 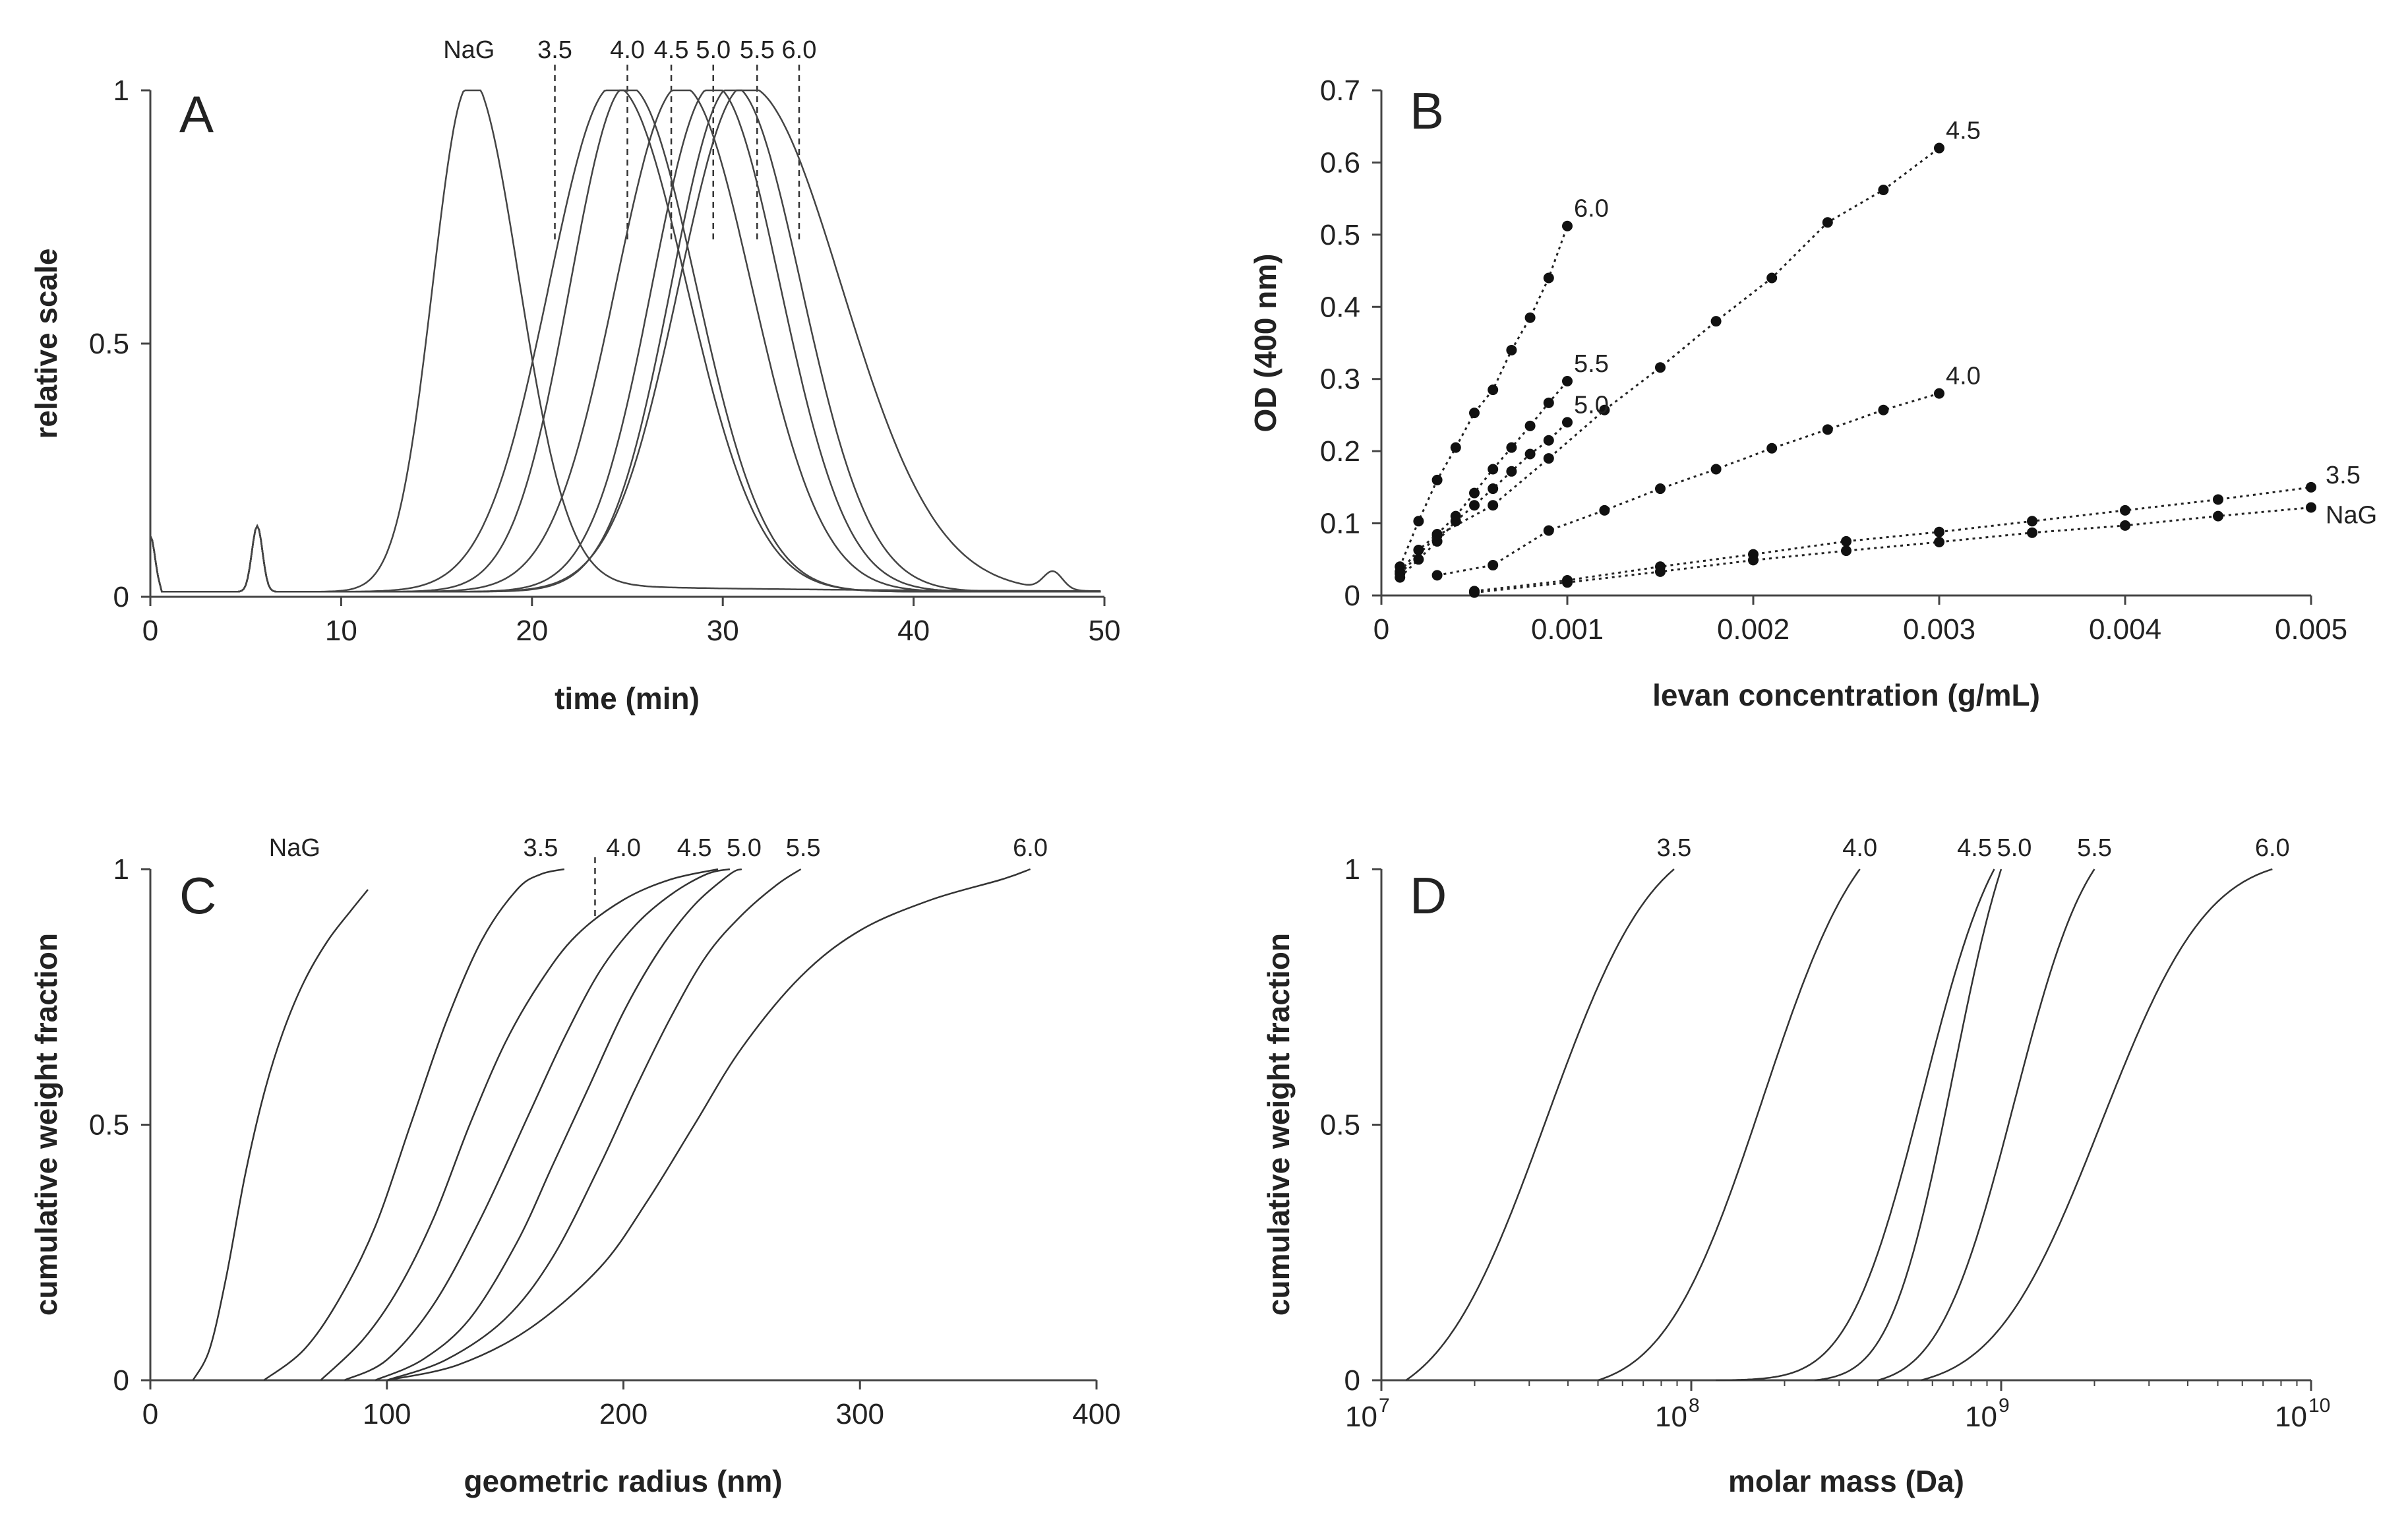 I want to click on panel-d-series-label: 6.0, so click(x=2273, y=848).